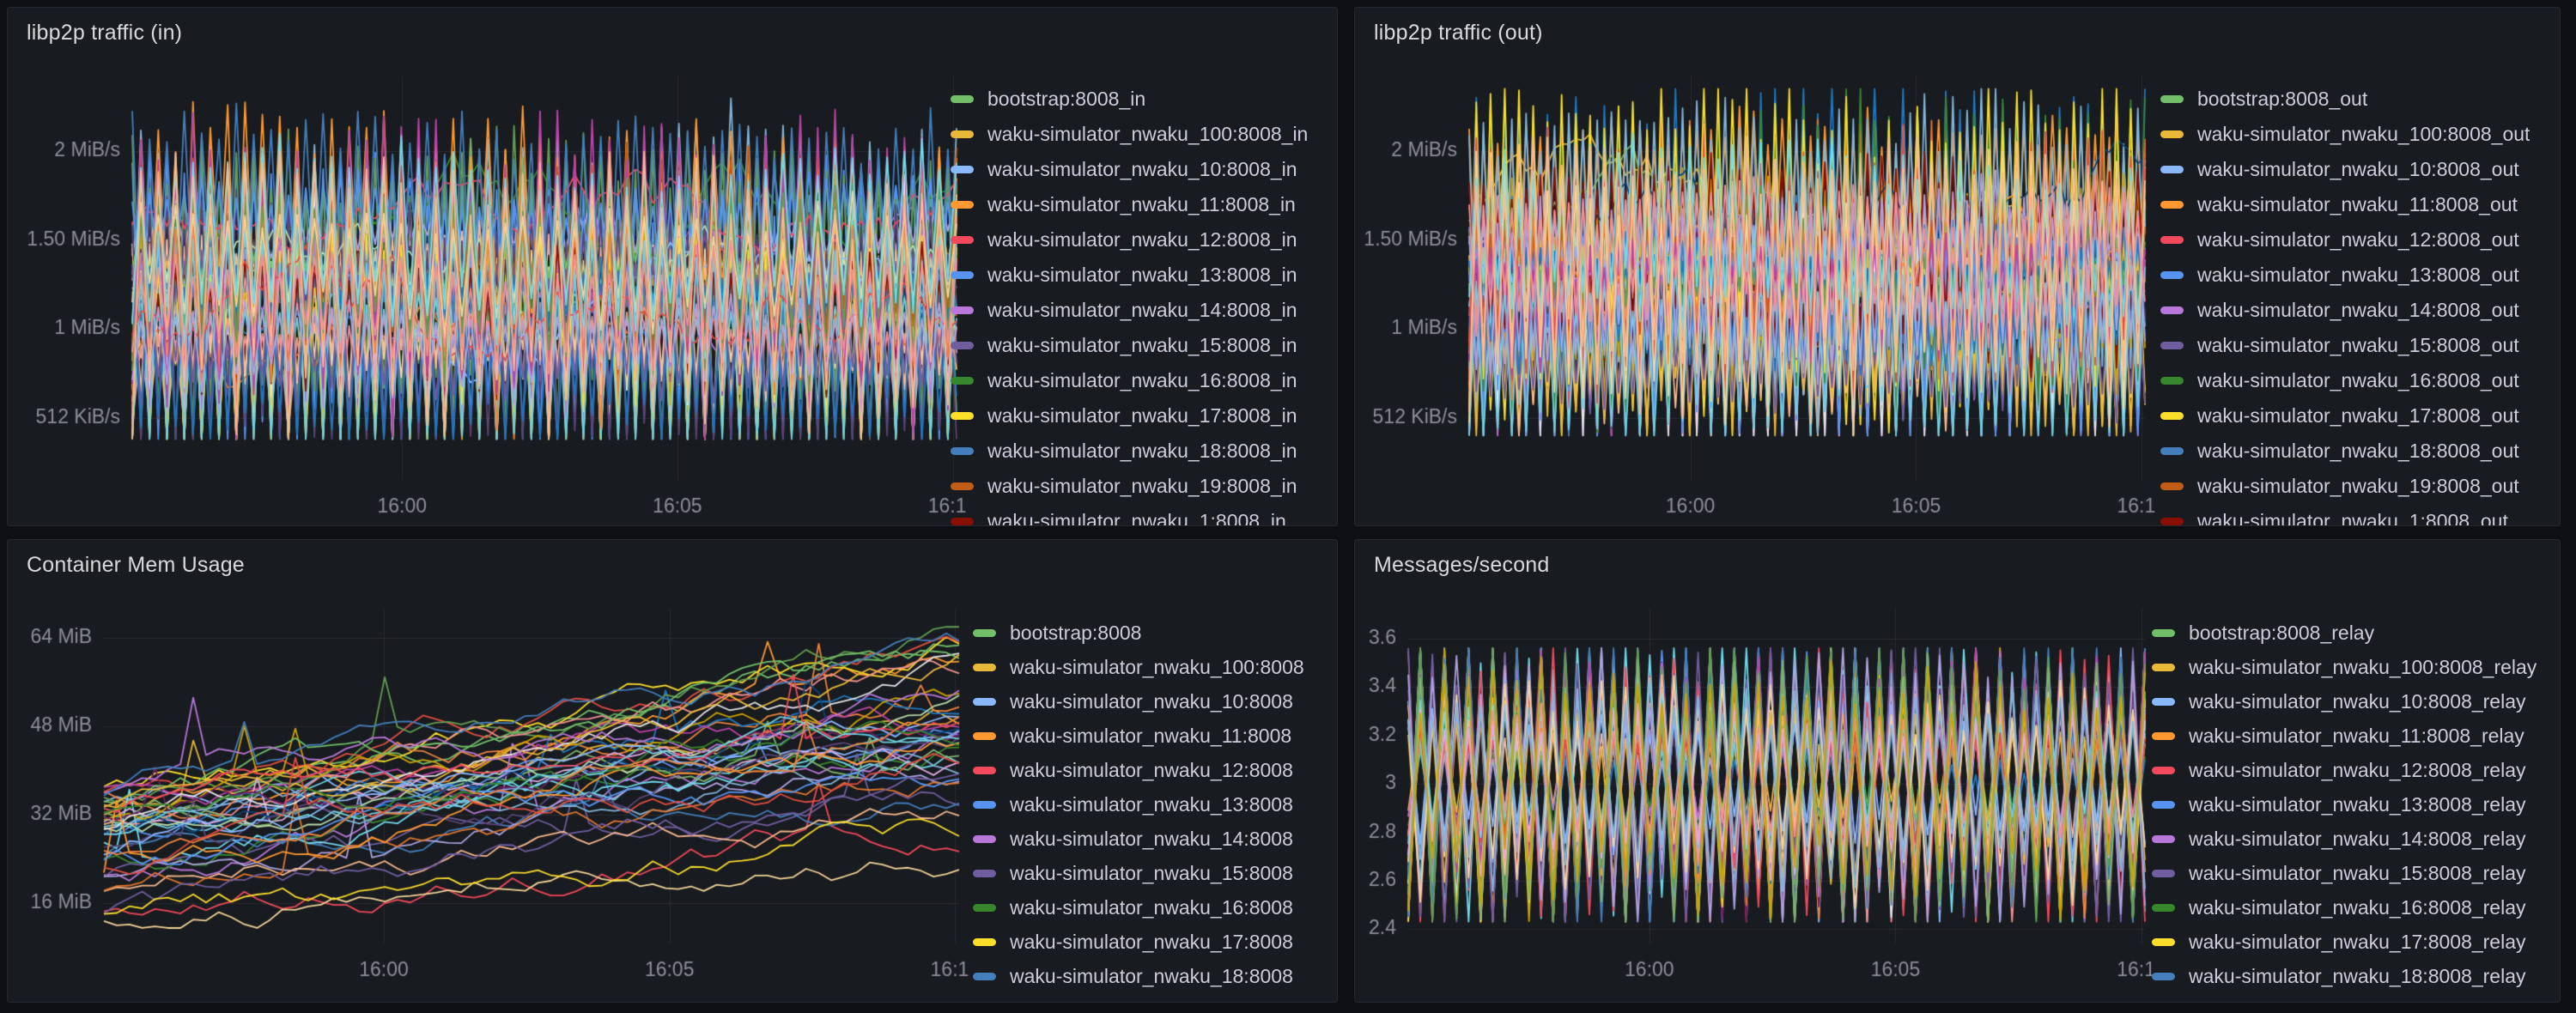  I want to click on legend-series-label: waku-simulator_nwaku_16:8008, so click(1151, 907).